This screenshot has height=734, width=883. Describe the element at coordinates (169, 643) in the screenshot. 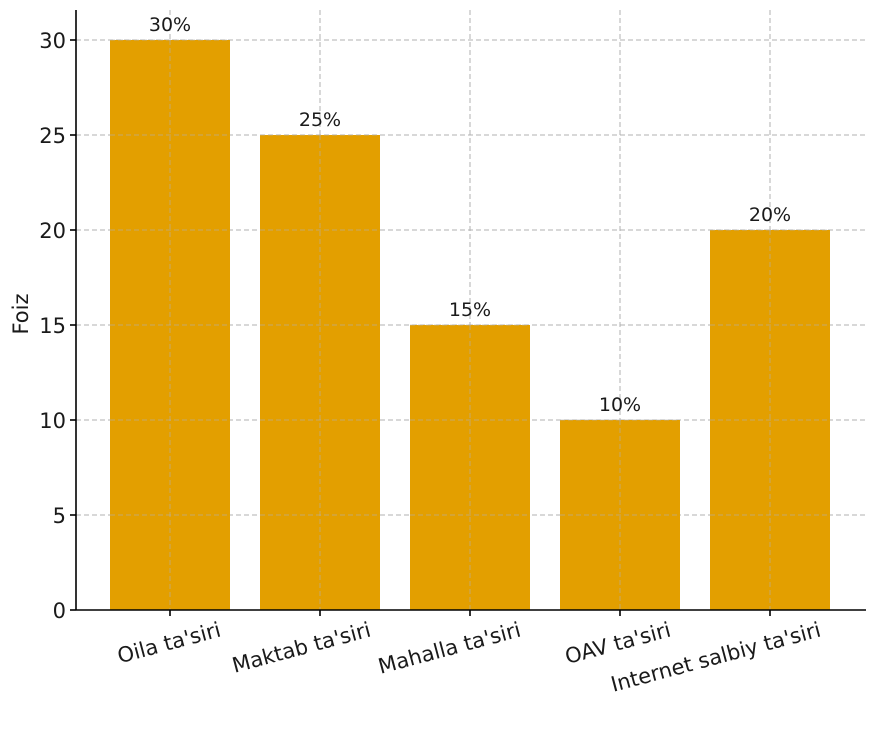

I see `x-tick-label: Oila ta'siri` at that location.